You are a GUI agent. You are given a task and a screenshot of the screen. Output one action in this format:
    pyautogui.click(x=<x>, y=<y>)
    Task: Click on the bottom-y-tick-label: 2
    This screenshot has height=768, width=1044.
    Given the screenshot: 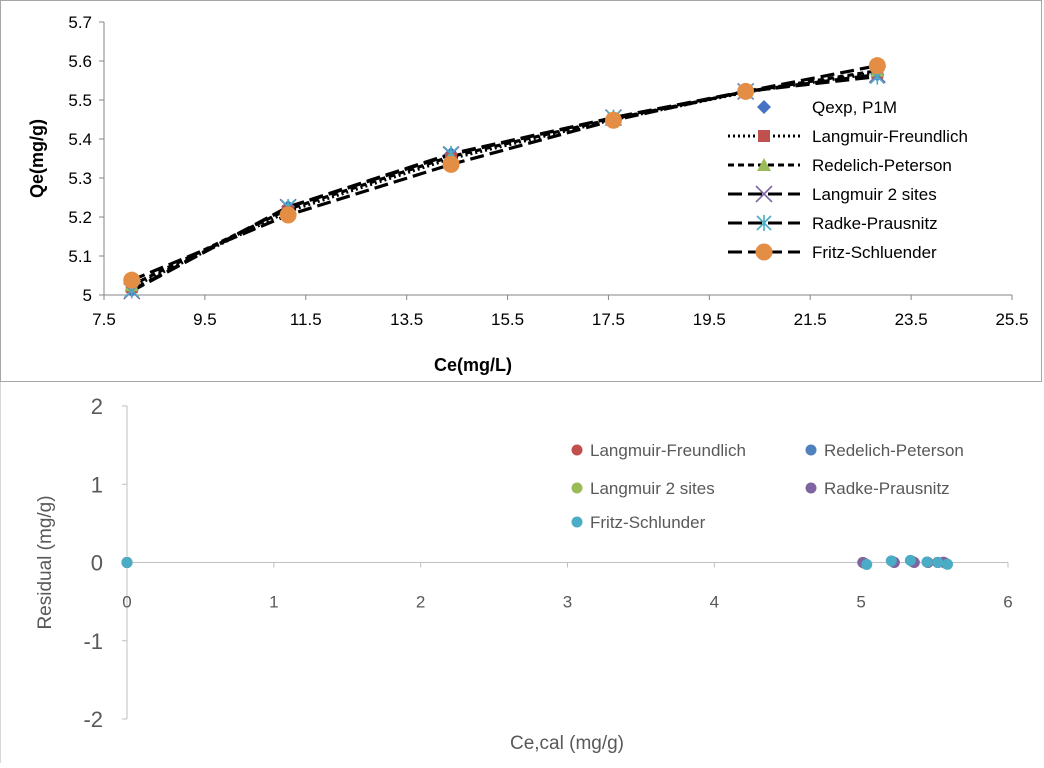 What is the action you would take?
    pyautogui.click(x=97, y=406)
    